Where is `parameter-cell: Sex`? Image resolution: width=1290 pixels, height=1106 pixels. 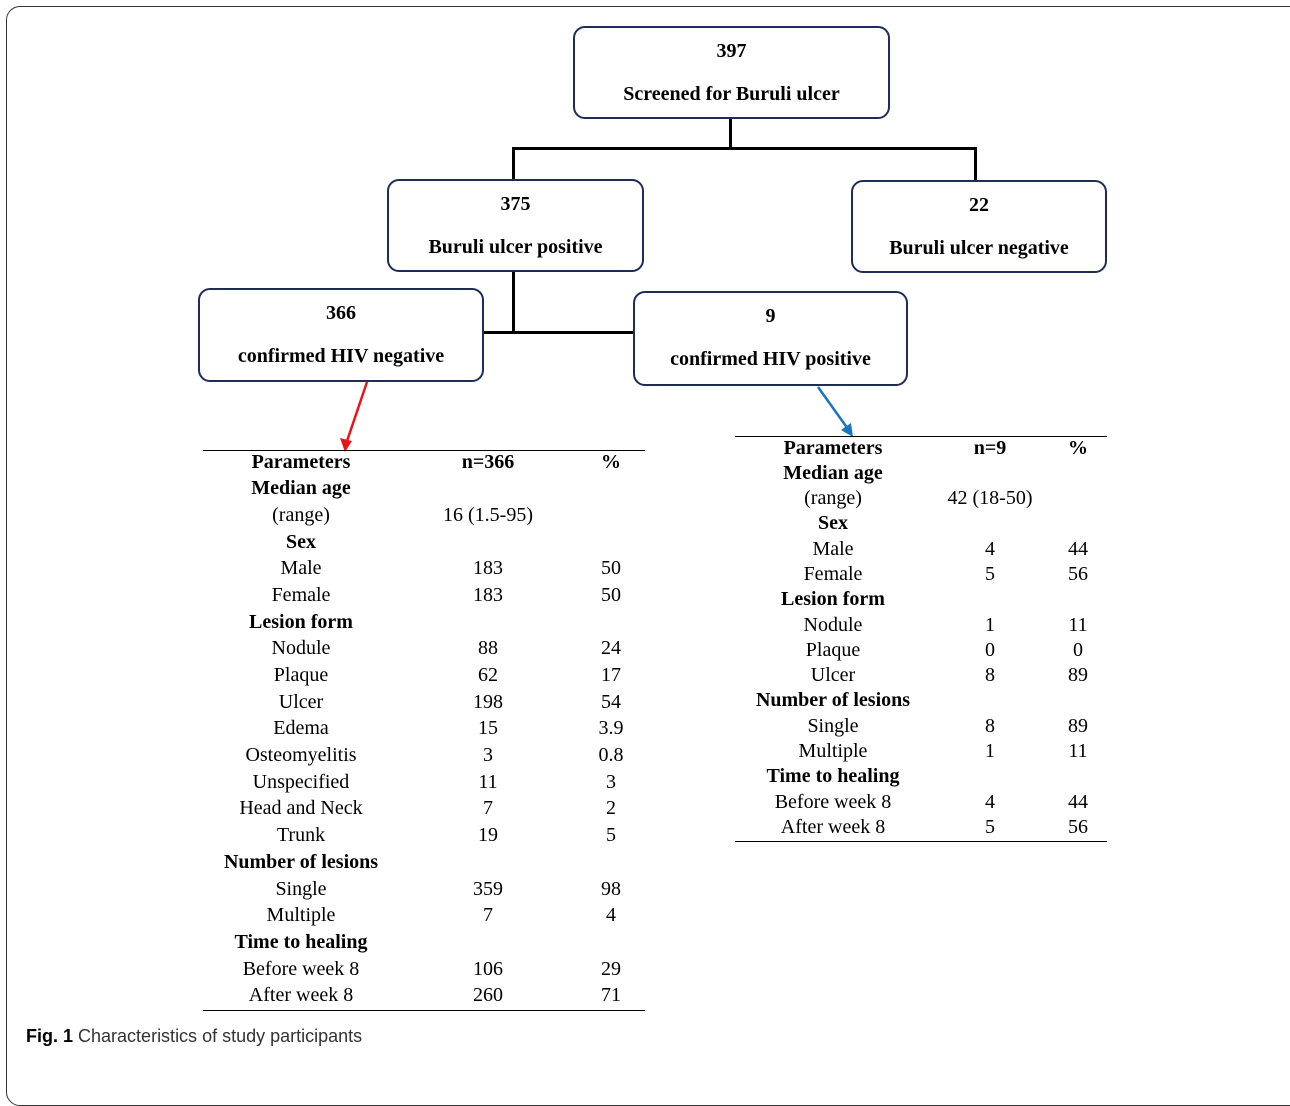
parameter-cell: Sex is located at coordinates (833, 523).